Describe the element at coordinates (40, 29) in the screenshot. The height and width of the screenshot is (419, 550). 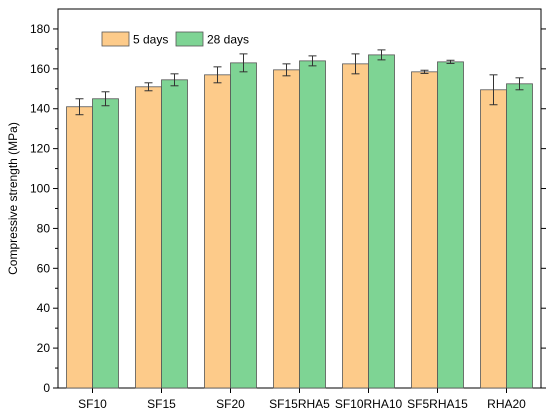
I see `y-tick-label: 180` at that location.